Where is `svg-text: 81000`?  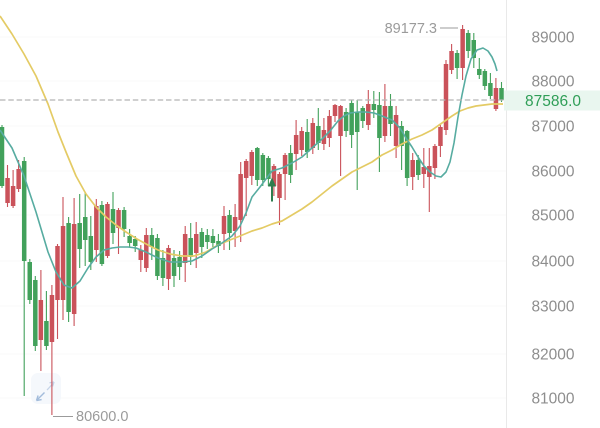 svg-text: 81000 is located at coordinates (552, 399).